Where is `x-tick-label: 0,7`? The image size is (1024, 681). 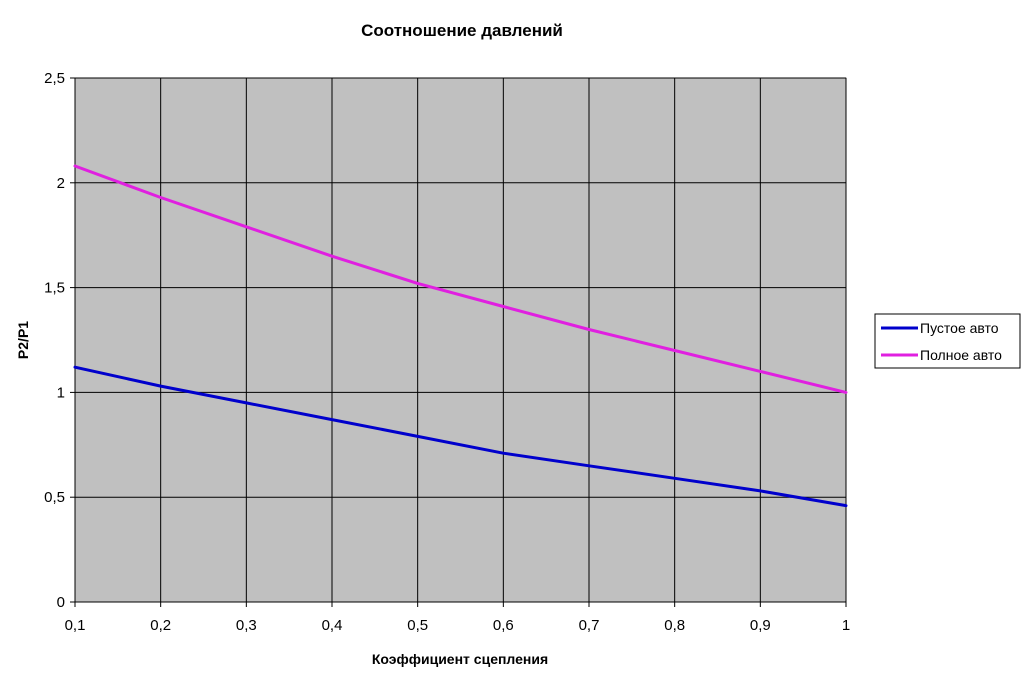
x-tick-label: 0,7 is located at coordinates (589, 625).